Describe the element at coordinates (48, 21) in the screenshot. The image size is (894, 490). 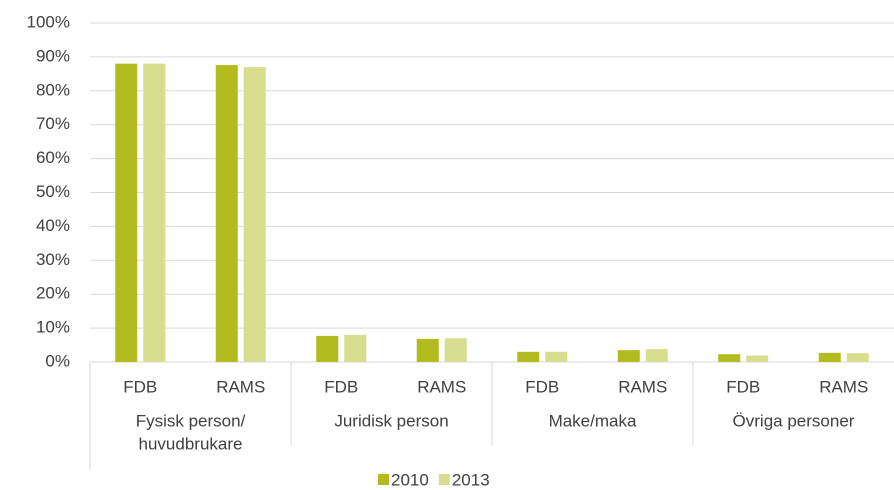
I see `y-tick-label: 100%` at that location.